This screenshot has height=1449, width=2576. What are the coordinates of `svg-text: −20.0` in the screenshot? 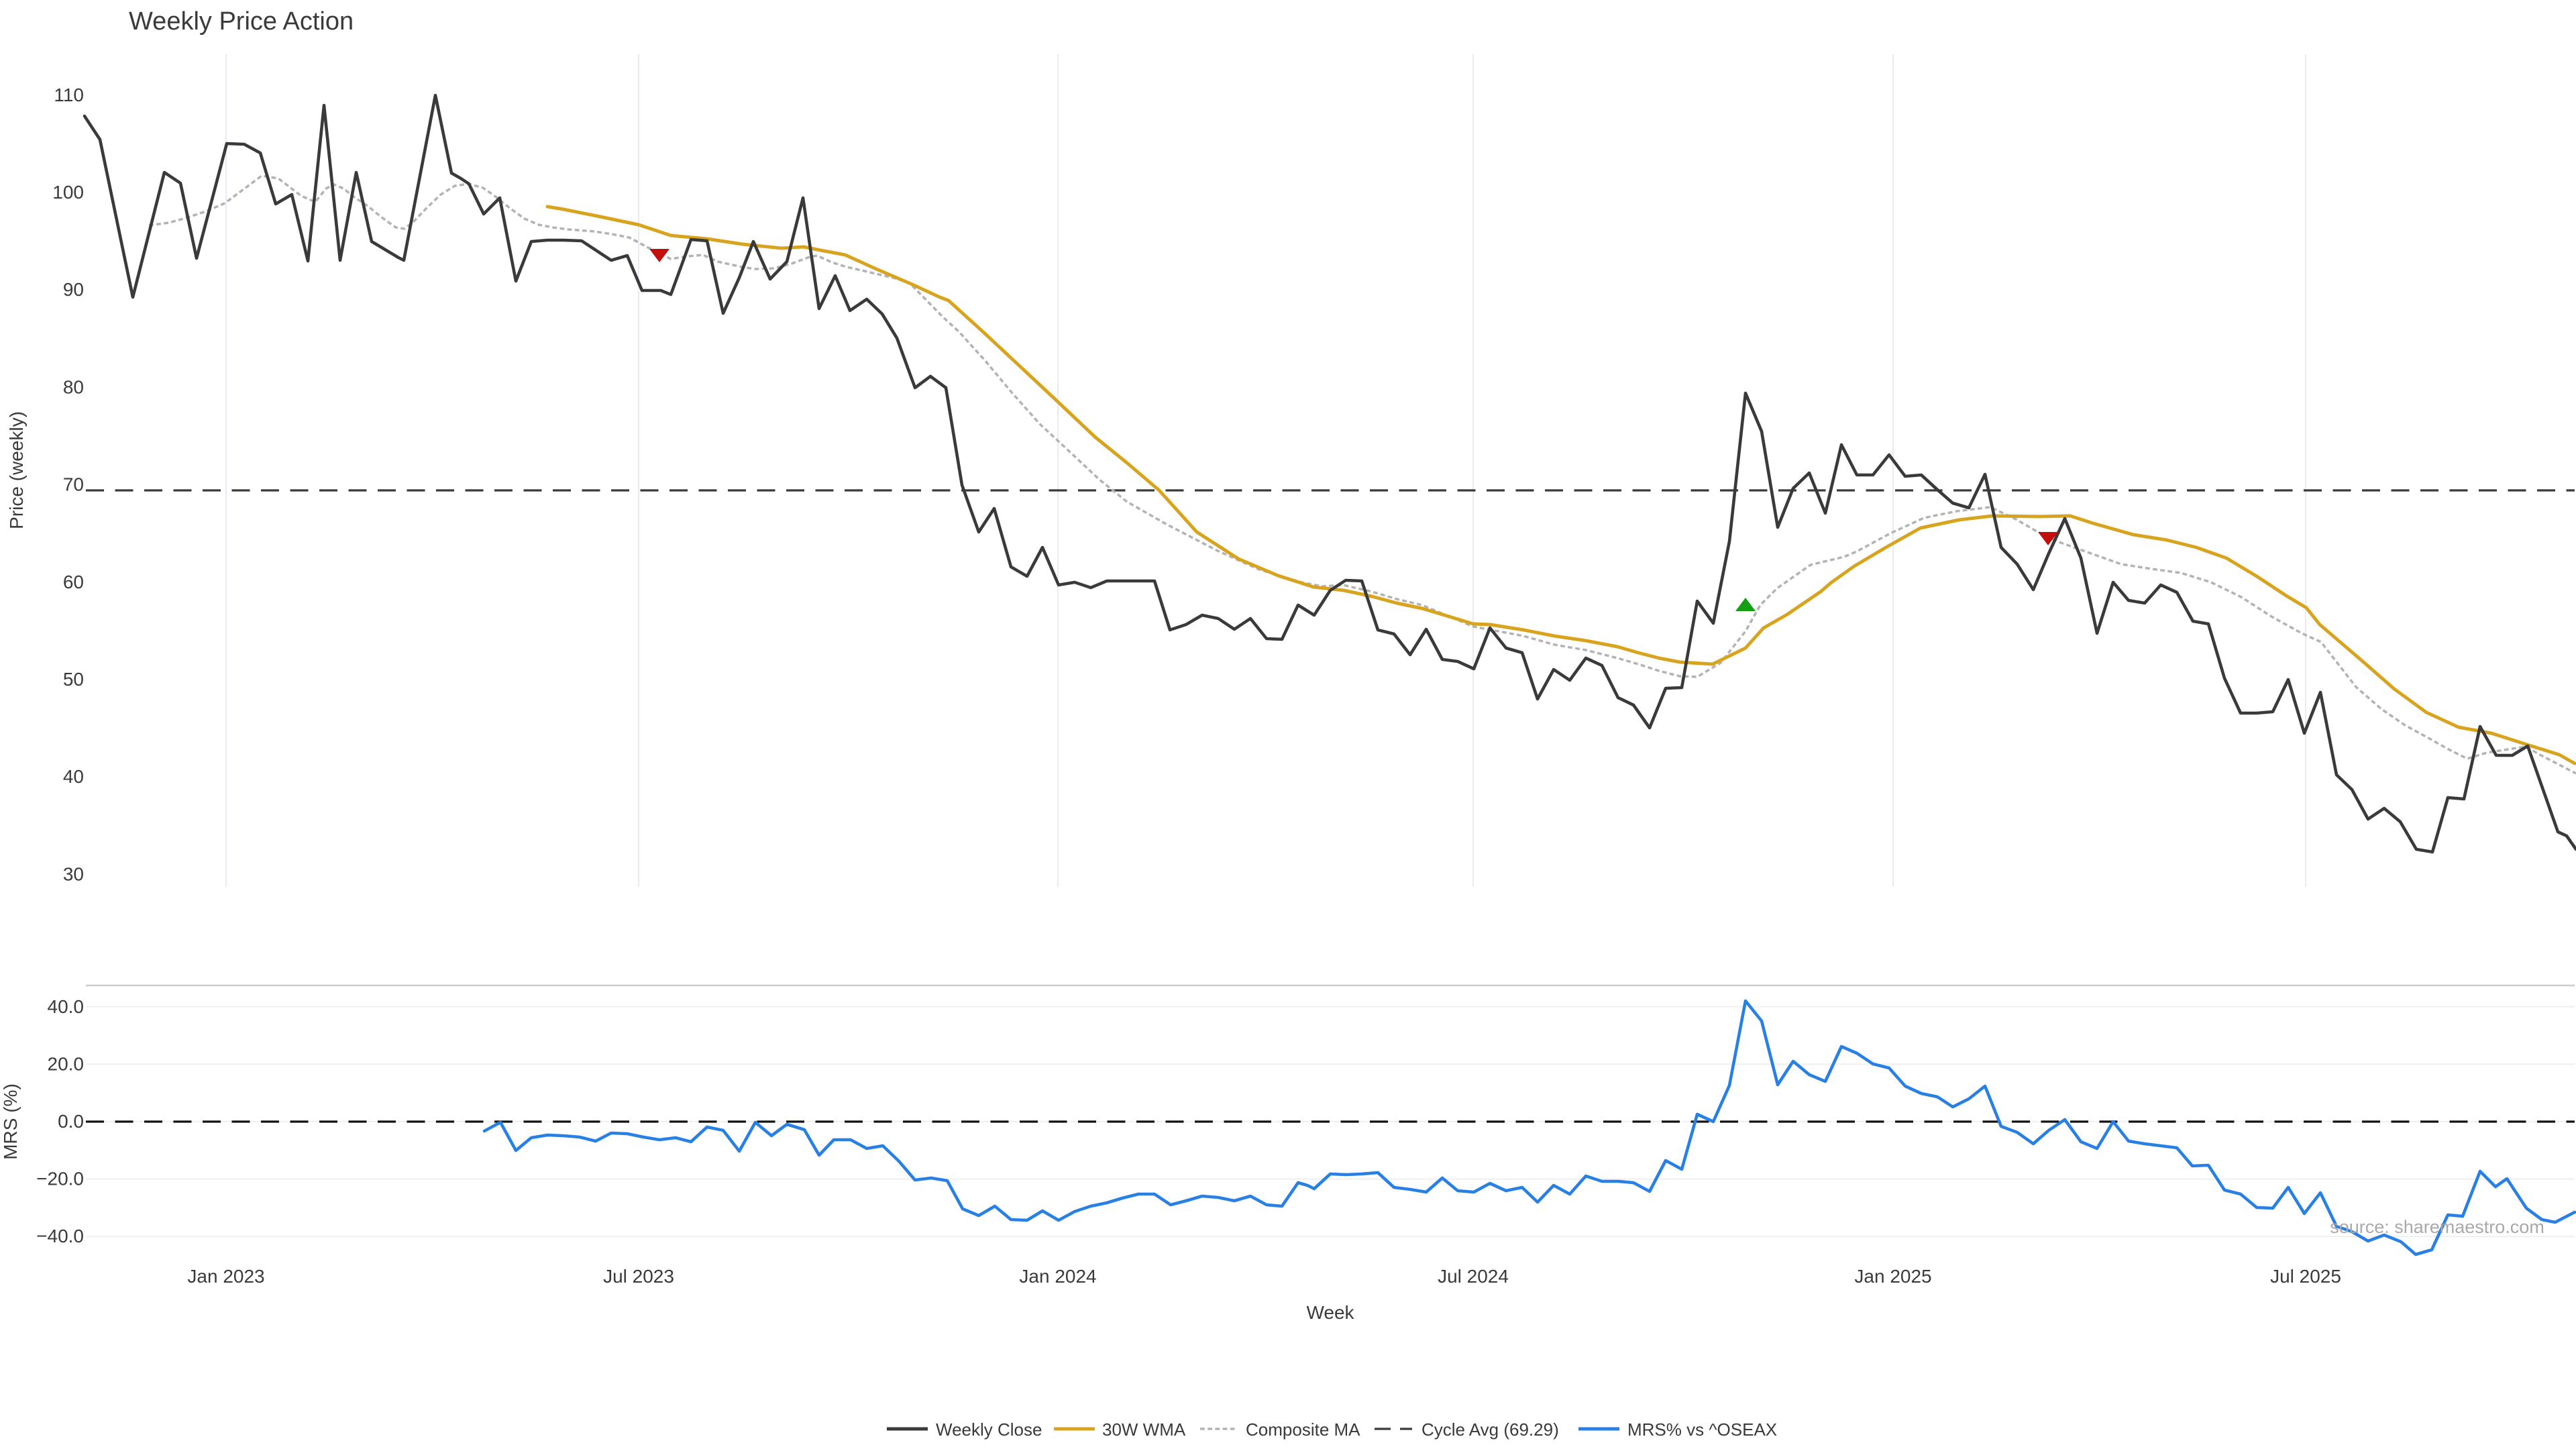 It's located at (60, 1179).